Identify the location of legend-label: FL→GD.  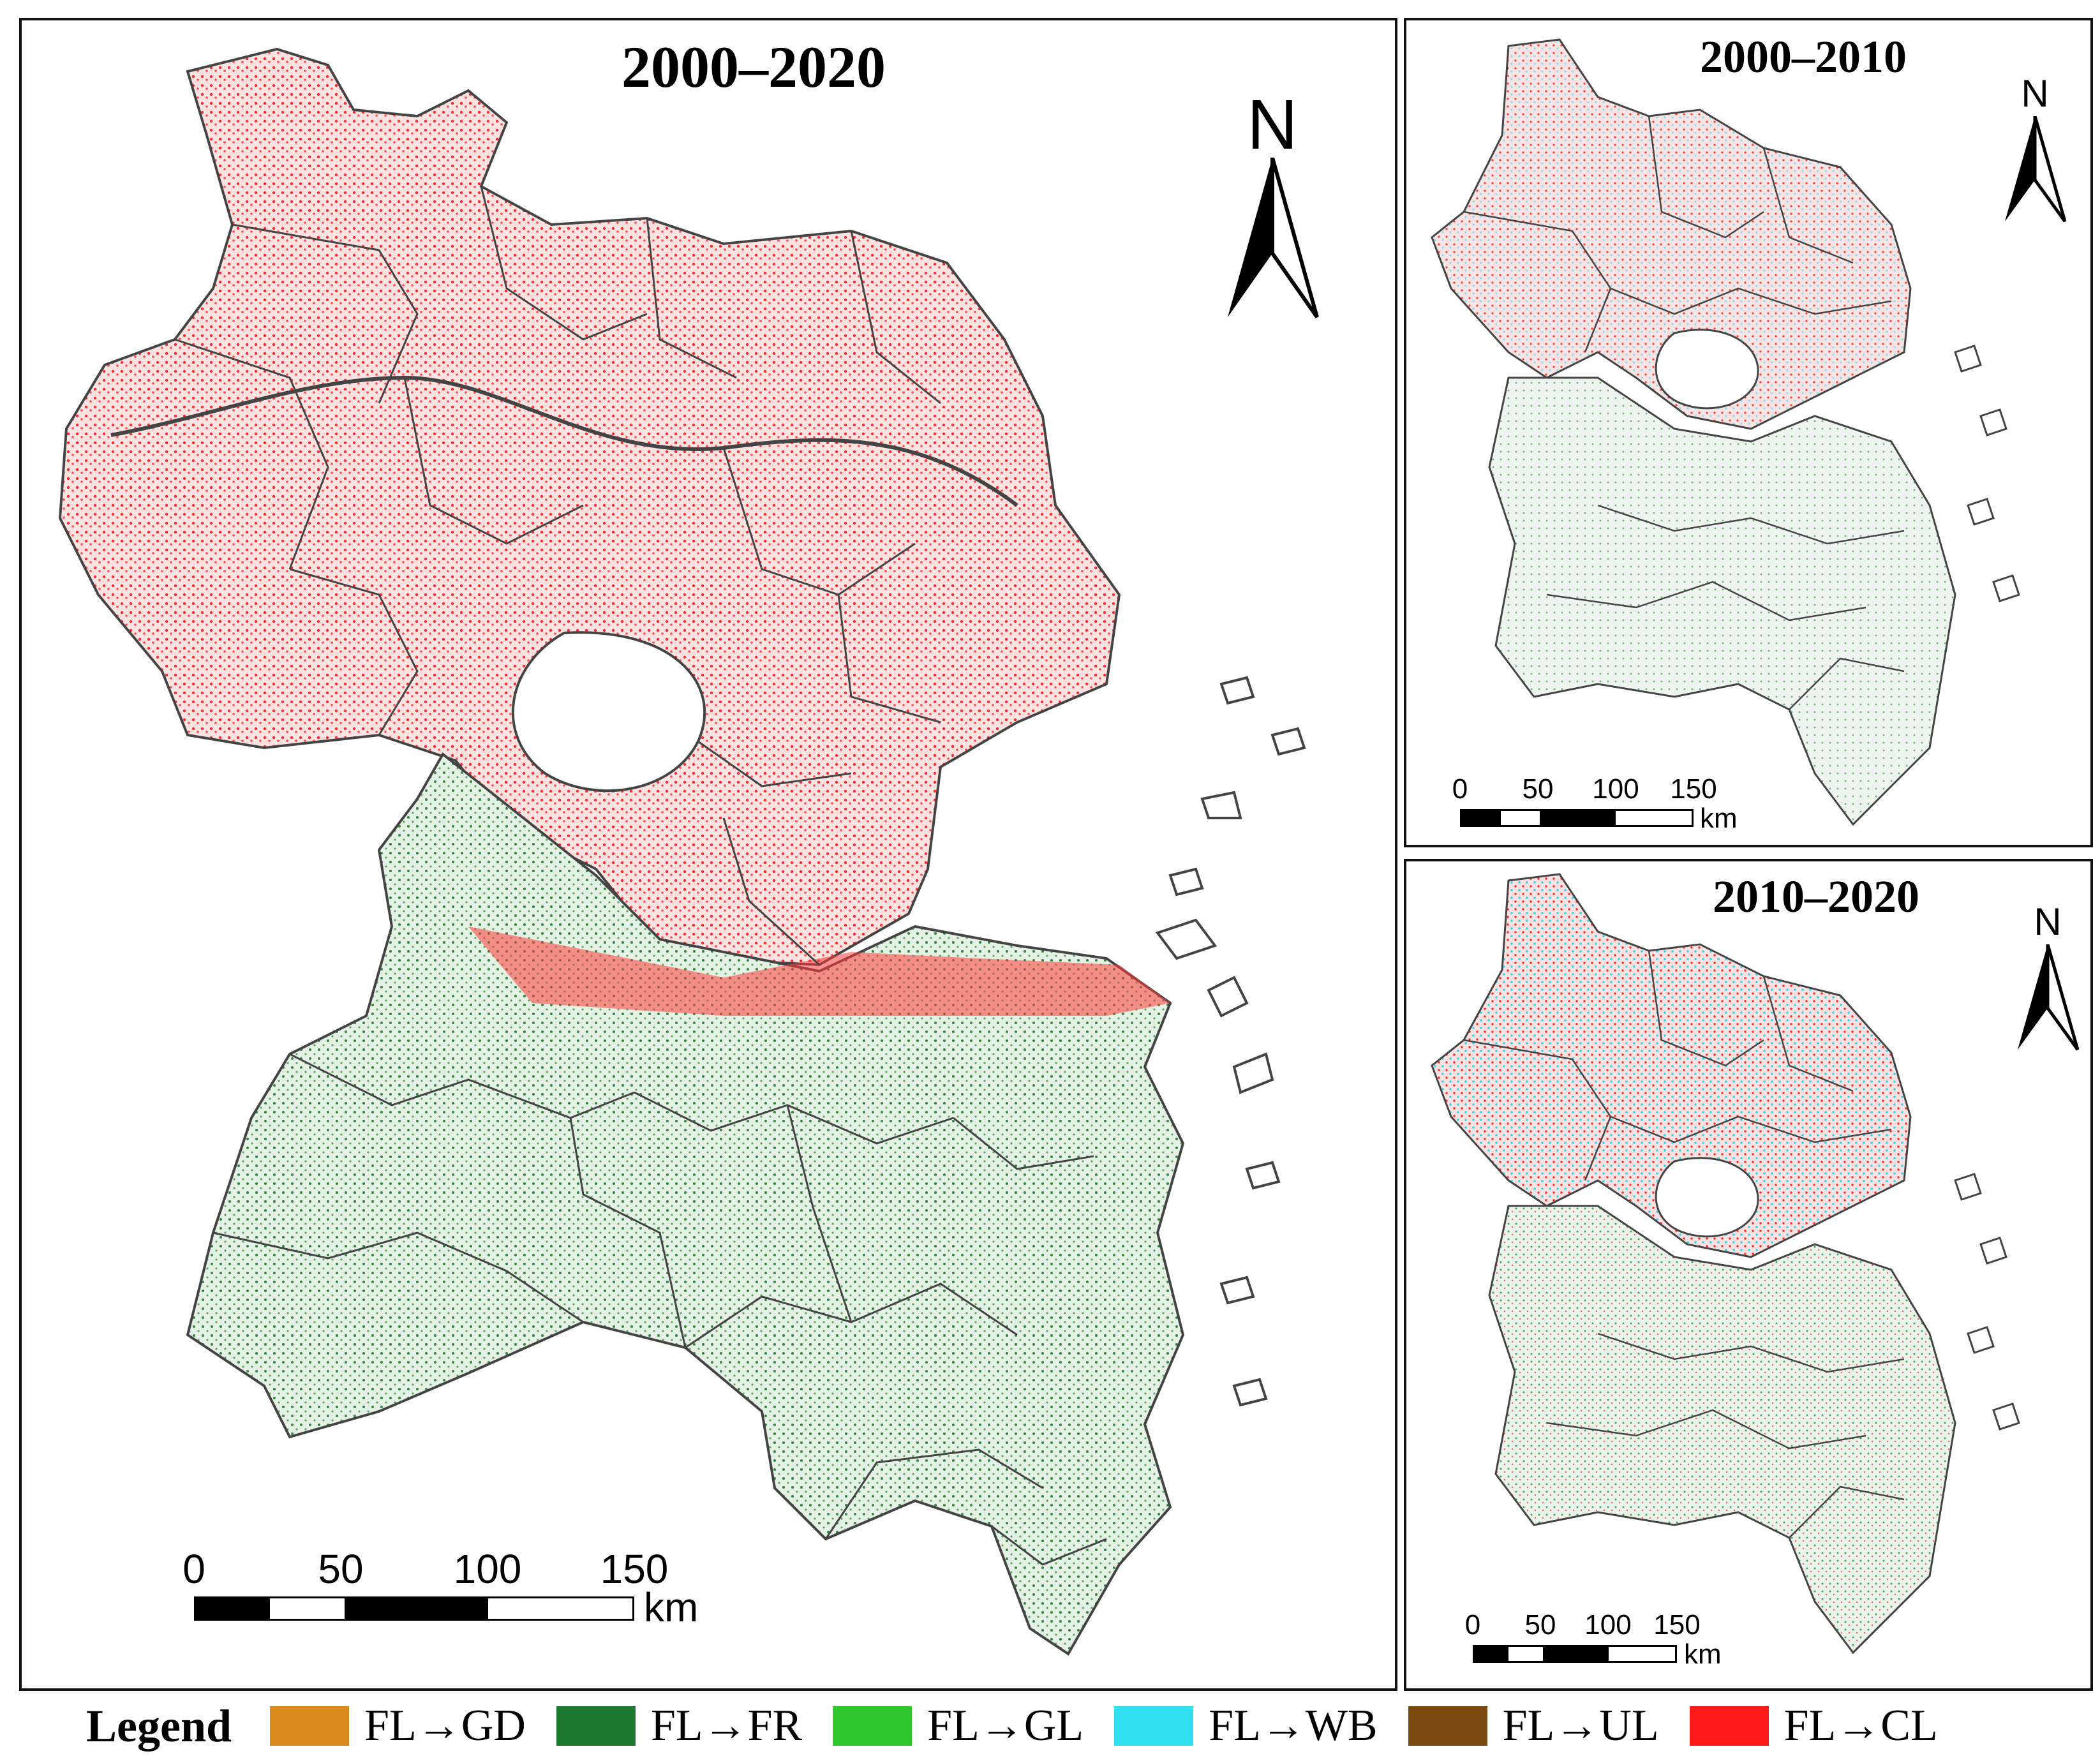
(445, 1725).